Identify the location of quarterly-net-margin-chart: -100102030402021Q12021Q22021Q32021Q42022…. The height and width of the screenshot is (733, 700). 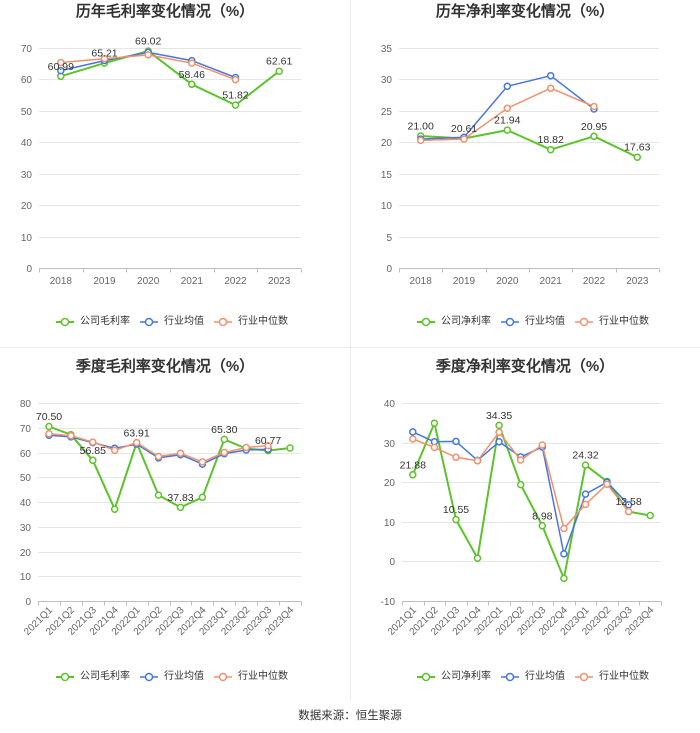
(521, 518).